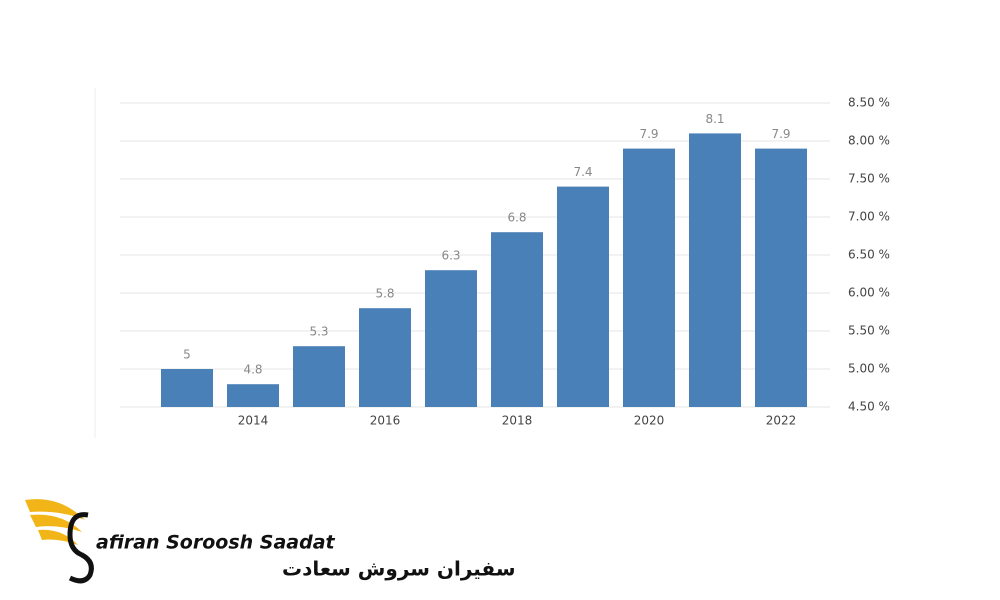 This screenshot has height=600, width=1000. What do you see at coordinates (869, 331) in the screenshot?
I see `y-tick-label: 5.50 %` at bounding box center [869, 331].